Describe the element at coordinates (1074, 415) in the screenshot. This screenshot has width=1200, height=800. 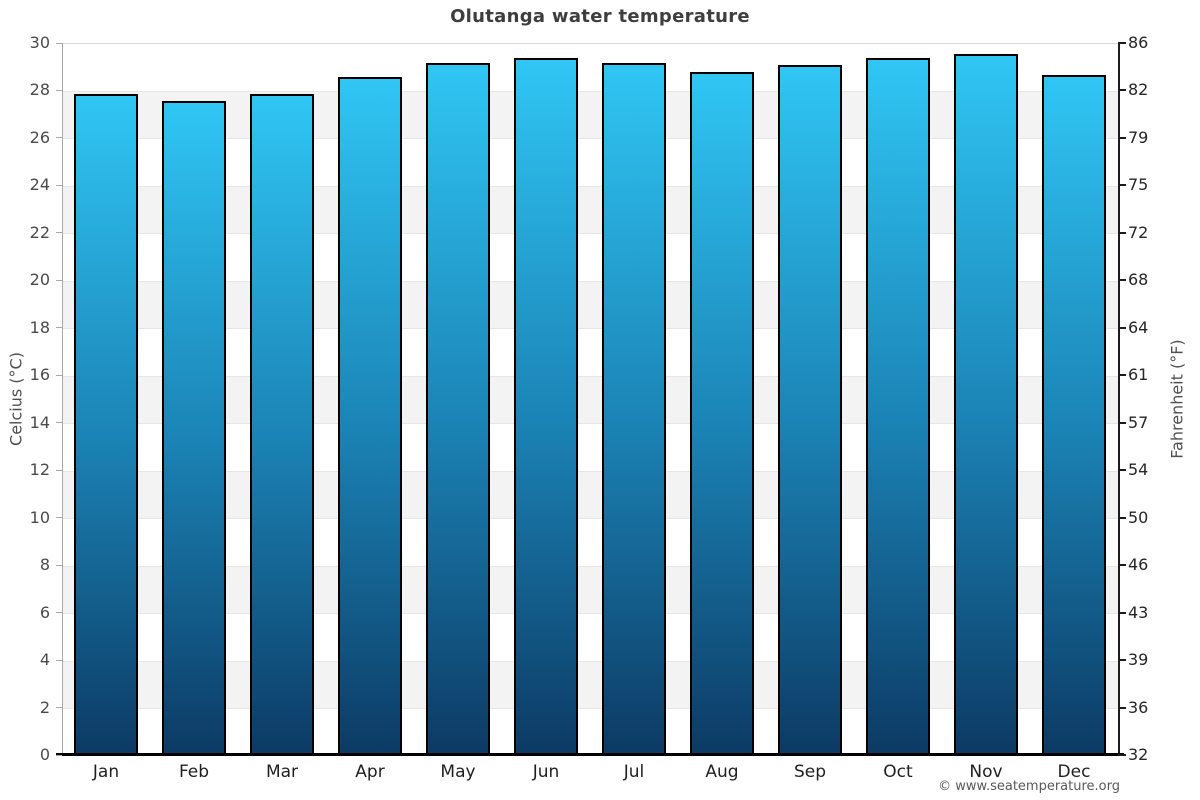
I see `temperature-bar-dec` at that location.